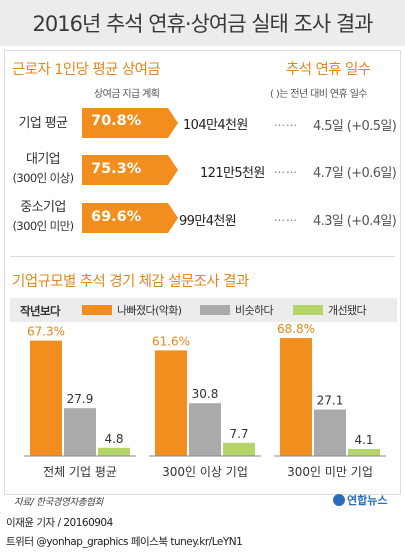 This screenshot has height=557, width=405. What do you see at coordinates (205, 472) in the screenshot?
I see `category-label: 300인 이상 기업` at bounding box center [205, 472].